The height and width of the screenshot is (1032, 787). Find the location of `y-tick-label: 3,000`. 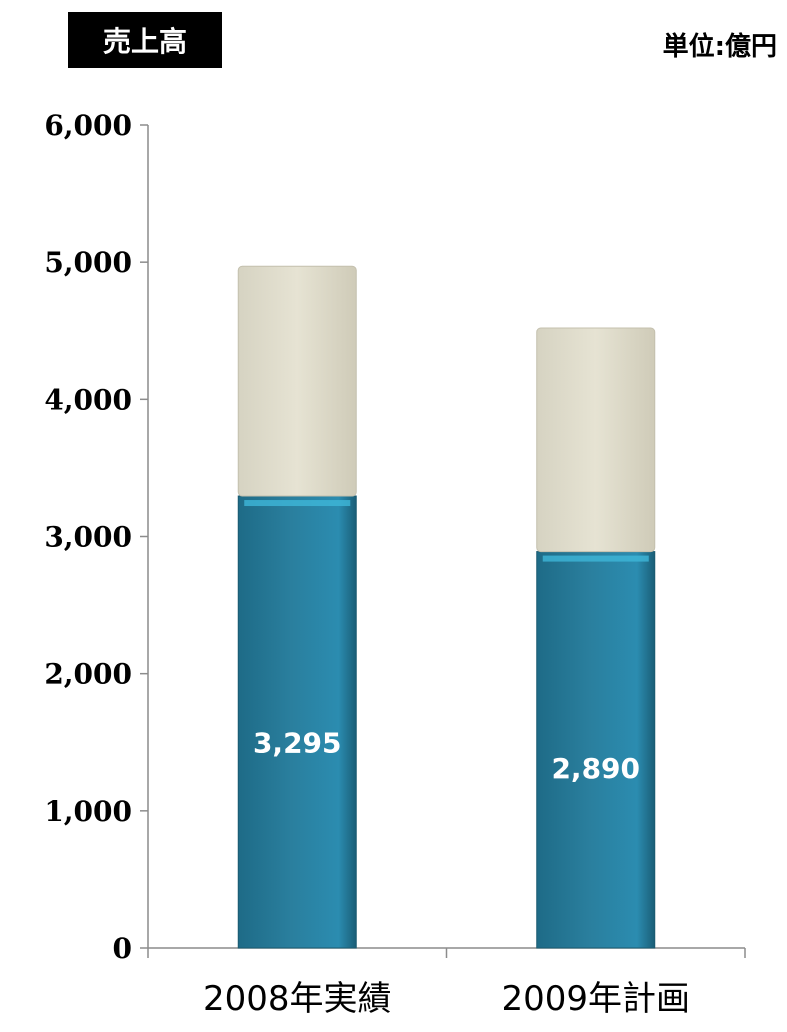

y-tick-label: 3,000 is located at coordinates (88, 537).